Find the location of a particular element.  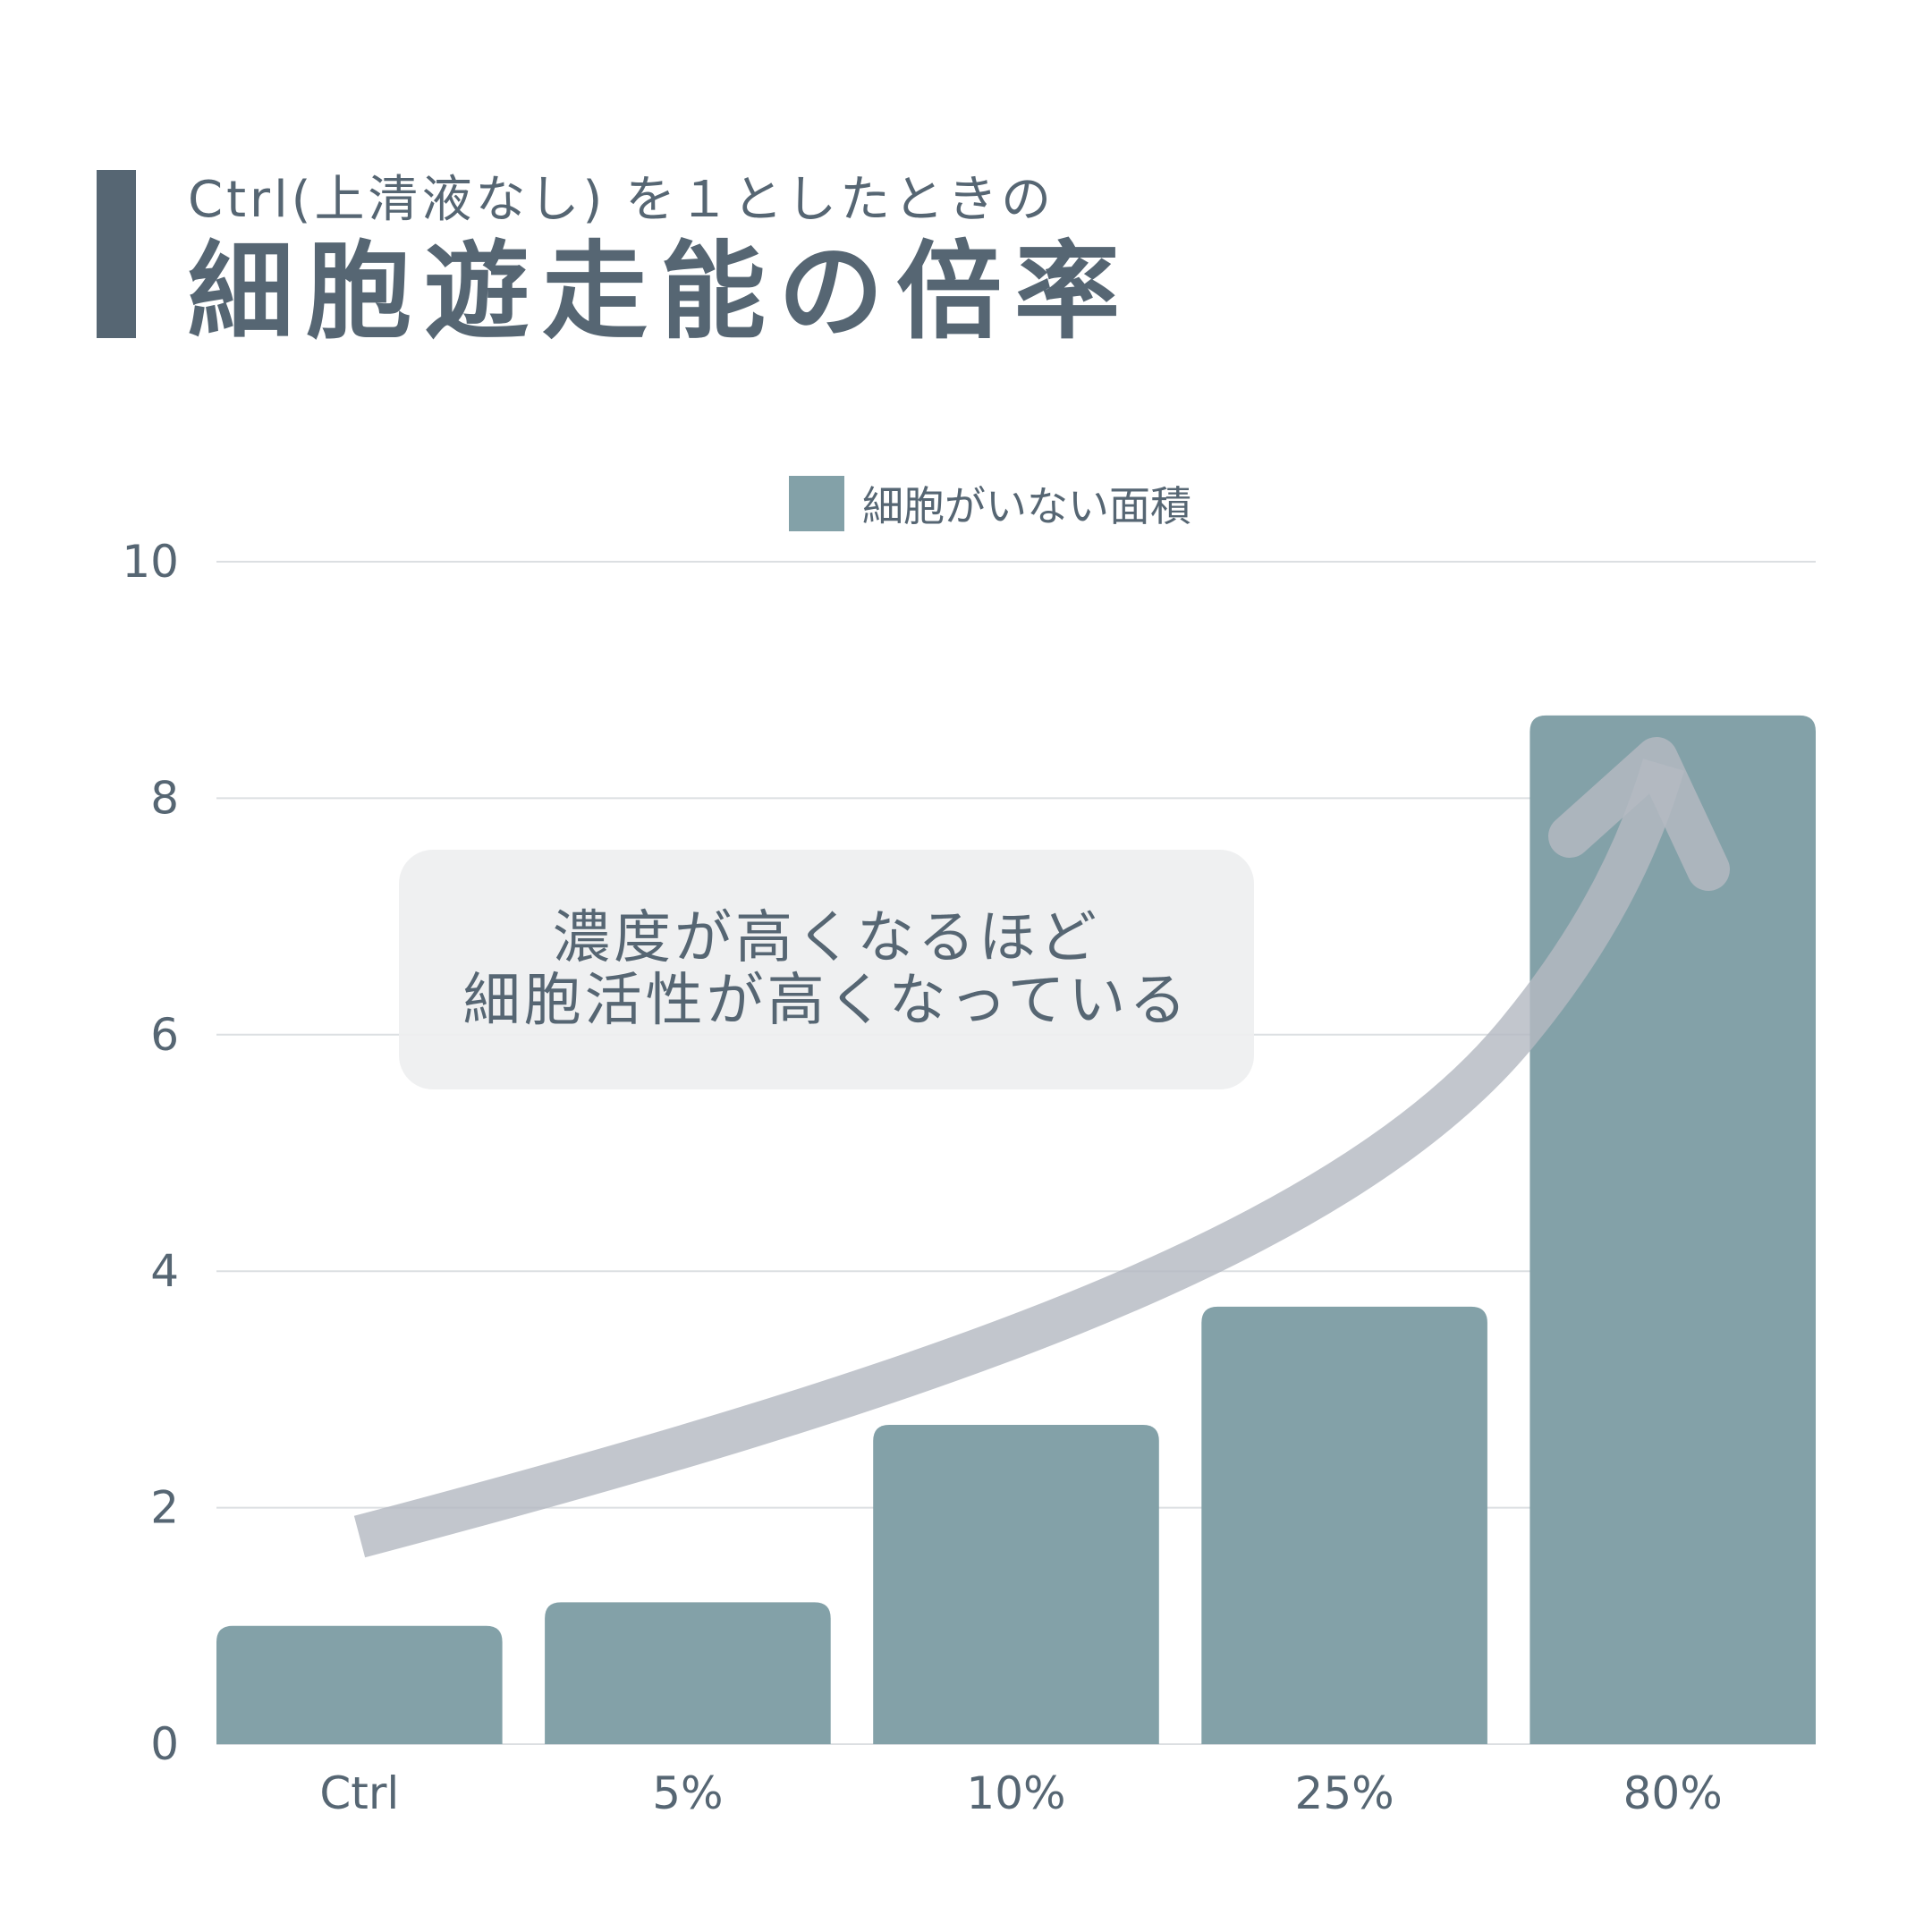

annotation-line-2: 細胞活性が高くなっている is located at coordinates (826, 1001).